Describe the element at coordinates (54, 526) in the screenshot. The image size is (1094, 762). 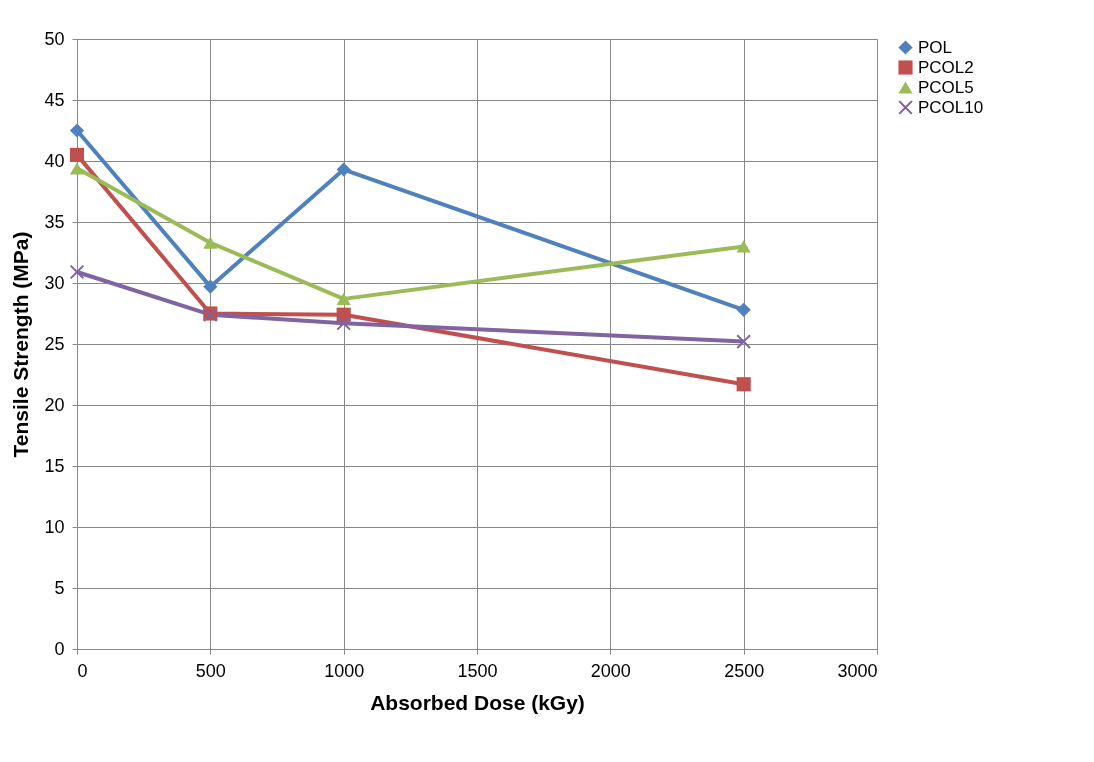
I see `y-tick-label: 10` at that location.